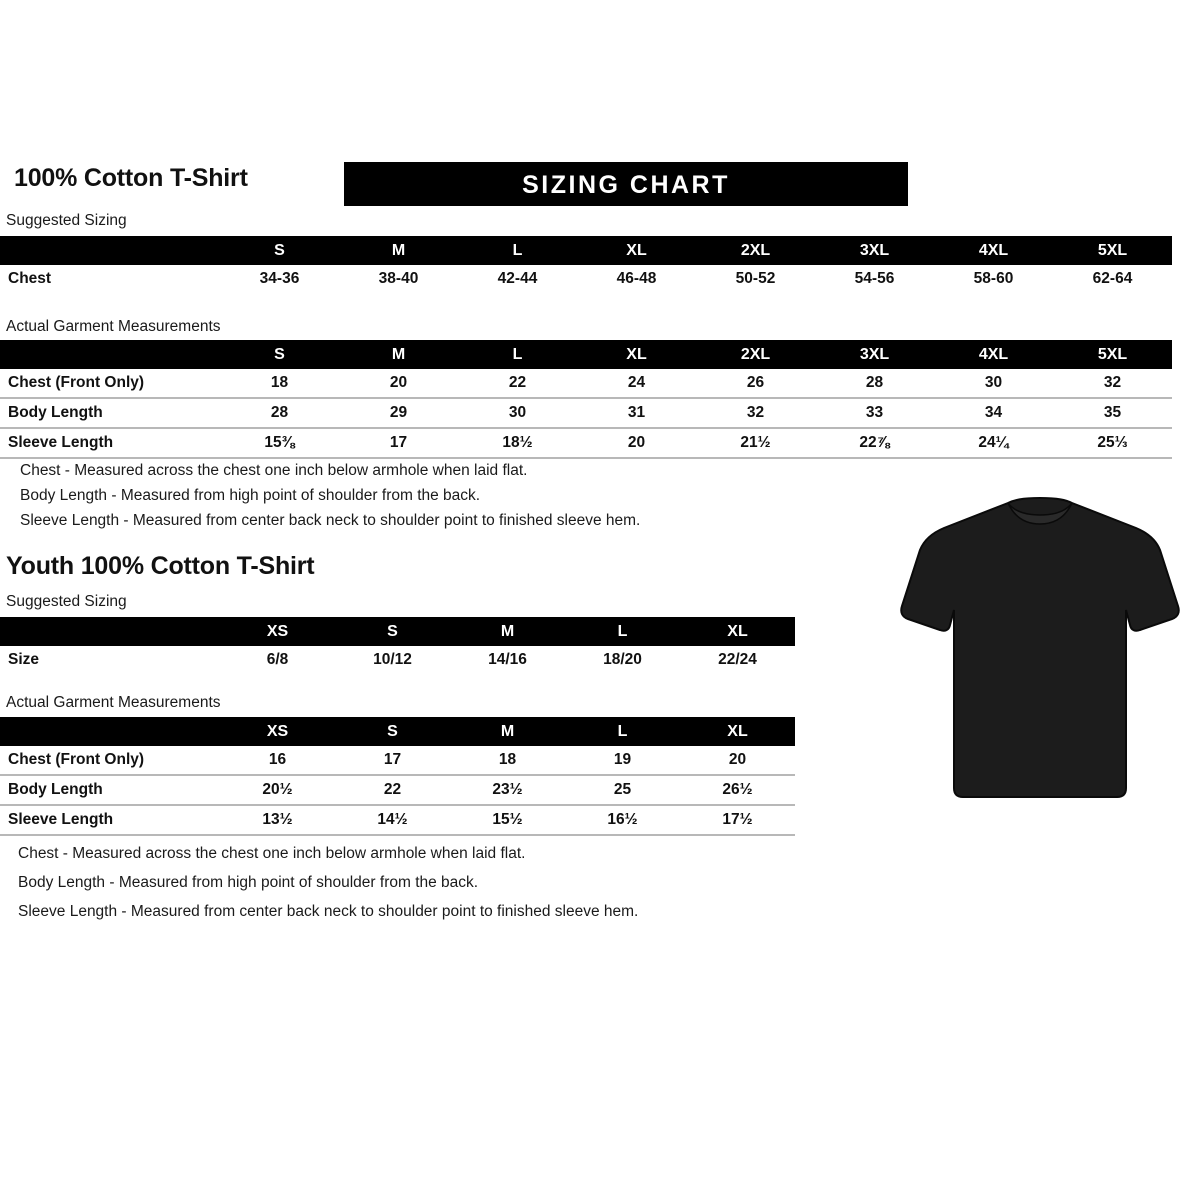 This screenshot has width=1200, height=1200. Describe the element at coordinates (586, 412) in the screenshot. I see `table-row: Body Length 28 29 30 31 32 33 34 35` at that location.